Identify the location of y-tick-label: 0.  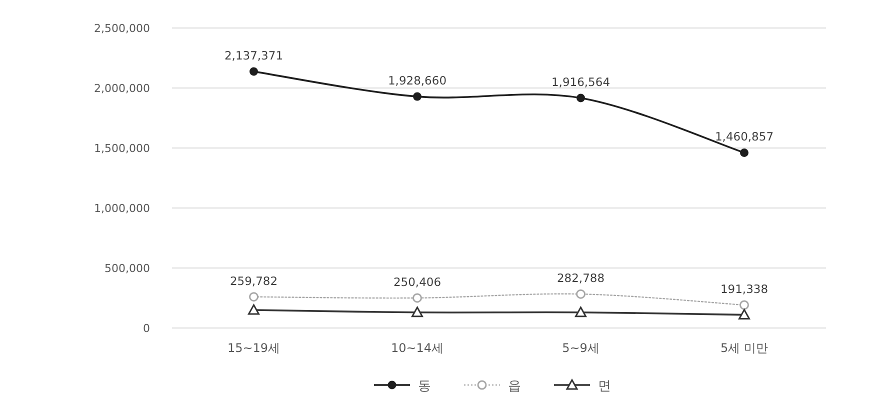
(146, 328).